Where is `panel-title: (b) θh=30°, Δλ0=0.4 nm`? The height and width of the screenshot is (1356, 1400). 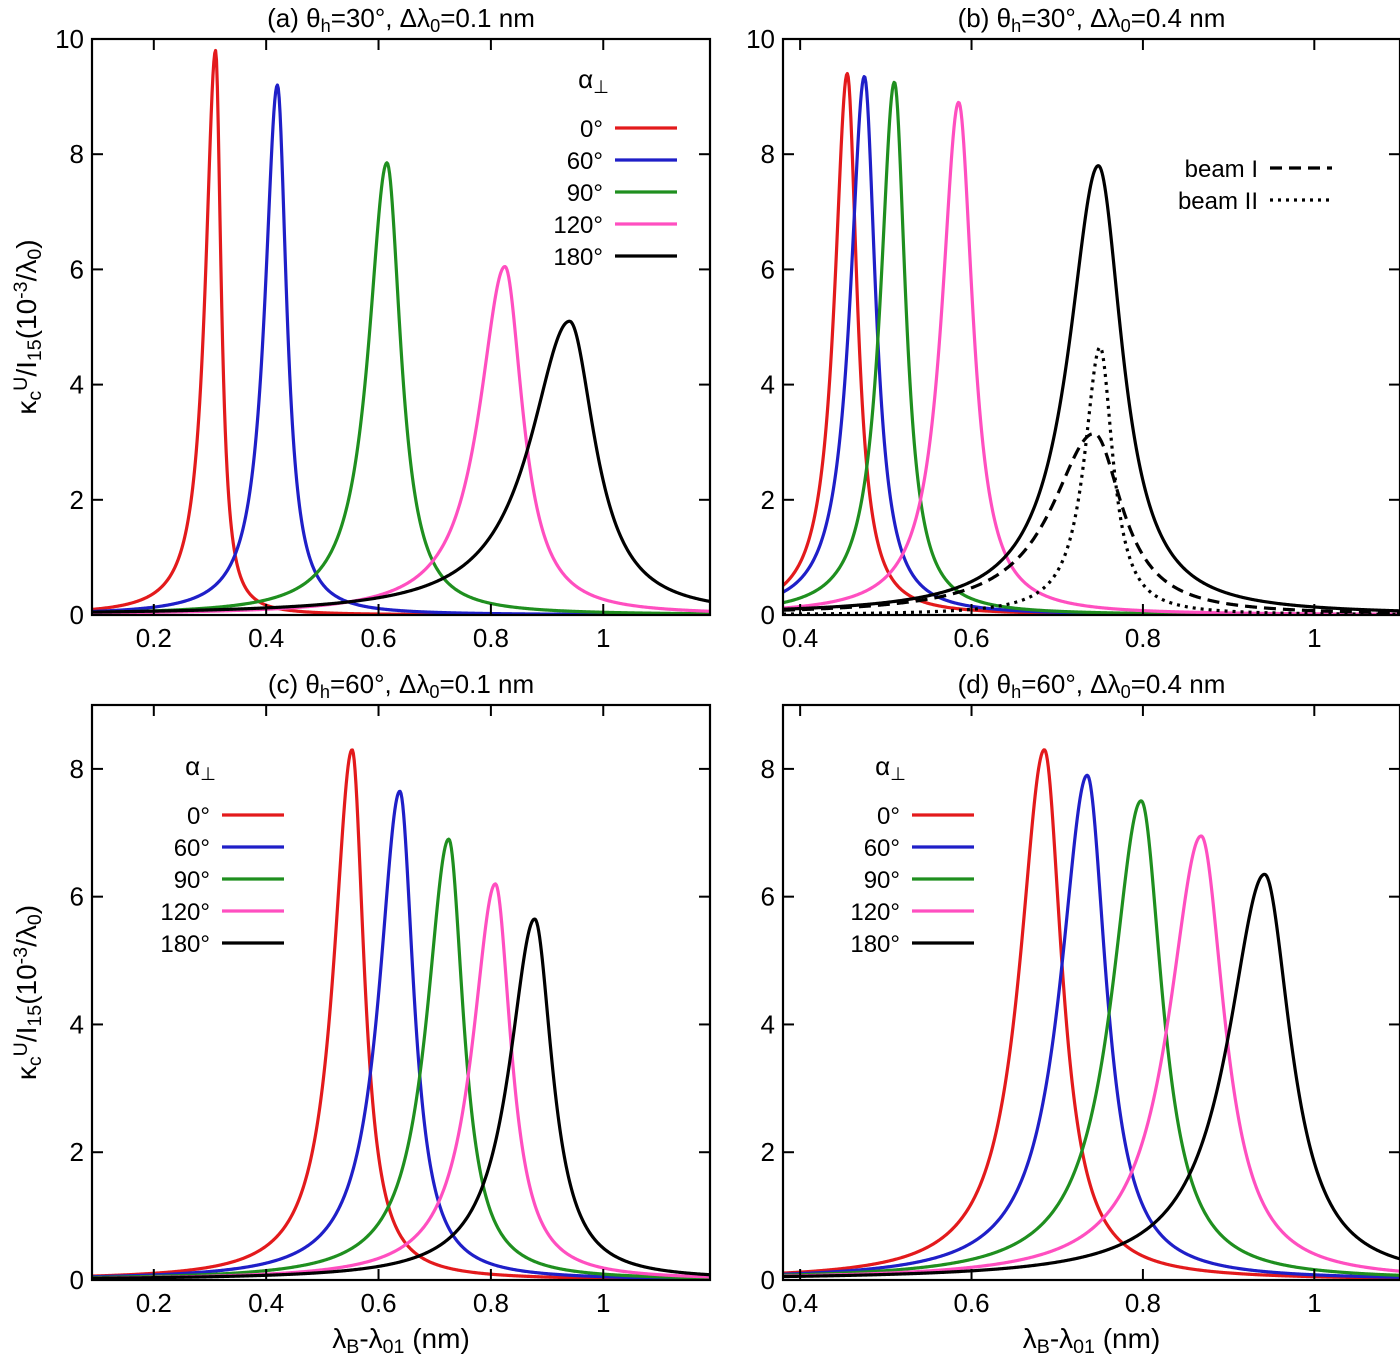 panel-title: (b) θh=30°, Δλ0=0.4 nm is located at coordinates (1092, 19).